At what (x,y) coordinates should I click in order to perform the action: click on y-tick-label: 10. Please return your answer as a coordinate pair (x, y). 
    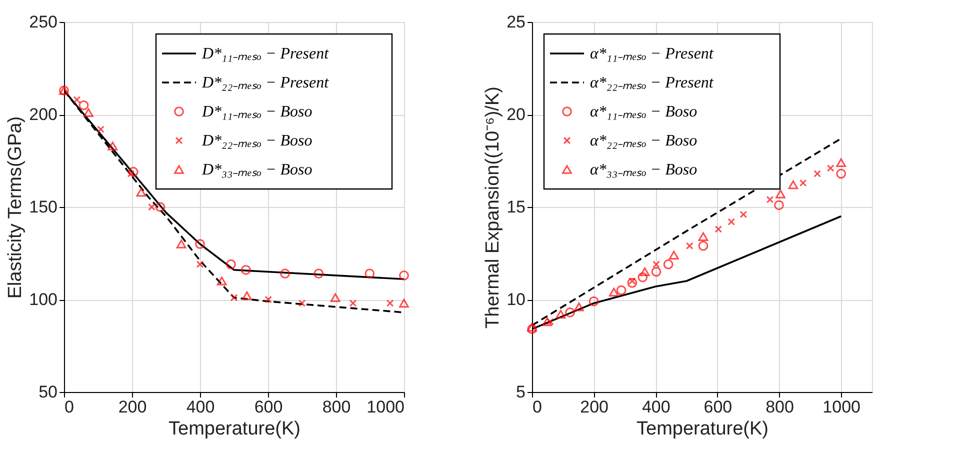
    Looking at the image, I should click on (516, 299).